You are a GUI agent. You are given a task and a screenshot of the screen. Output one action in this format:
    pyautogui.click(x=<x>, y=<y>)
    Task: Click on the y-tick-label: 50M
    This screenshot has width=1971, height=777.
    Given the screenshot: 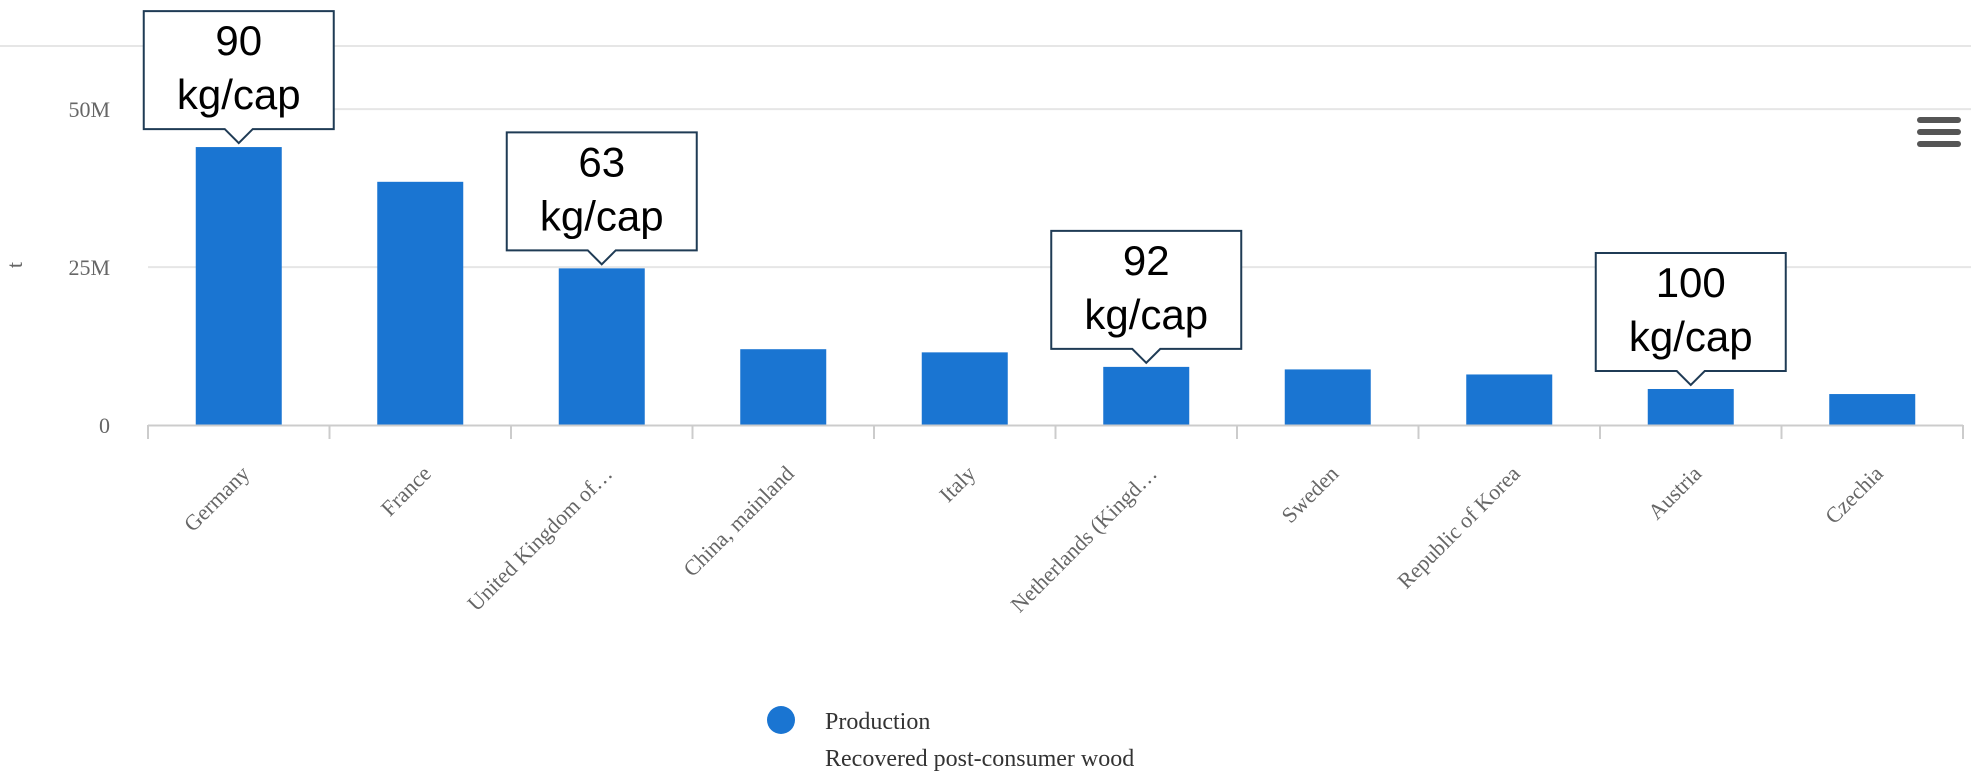 What is the action you would take?
    pyautogui.click(x=89, y=109)
    